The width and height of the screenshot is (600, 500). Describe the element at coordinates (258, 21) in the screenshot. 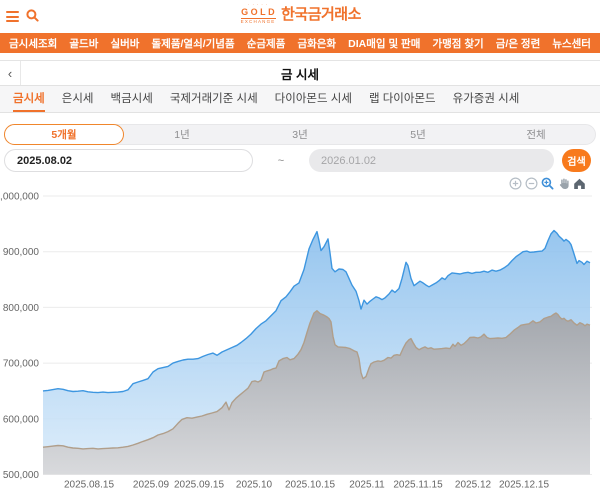

I see `logo-exchange-text: EXCHANGE` at that location.